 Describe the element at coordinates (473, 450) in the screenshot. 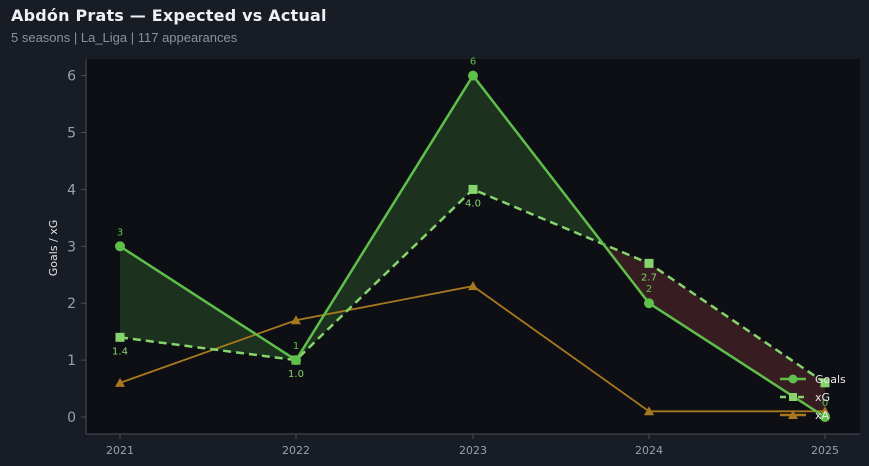

I see `x-tick-label: 2023` at that location.